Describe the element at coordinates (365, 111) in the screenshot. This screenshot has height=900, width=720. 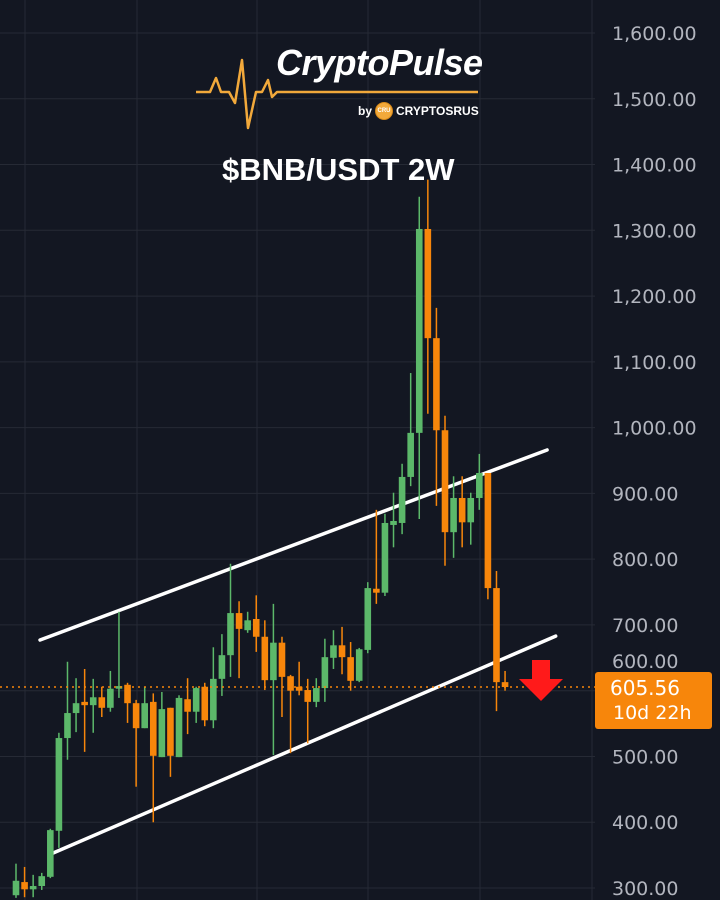
I see `byline-prefix: by` at that location.